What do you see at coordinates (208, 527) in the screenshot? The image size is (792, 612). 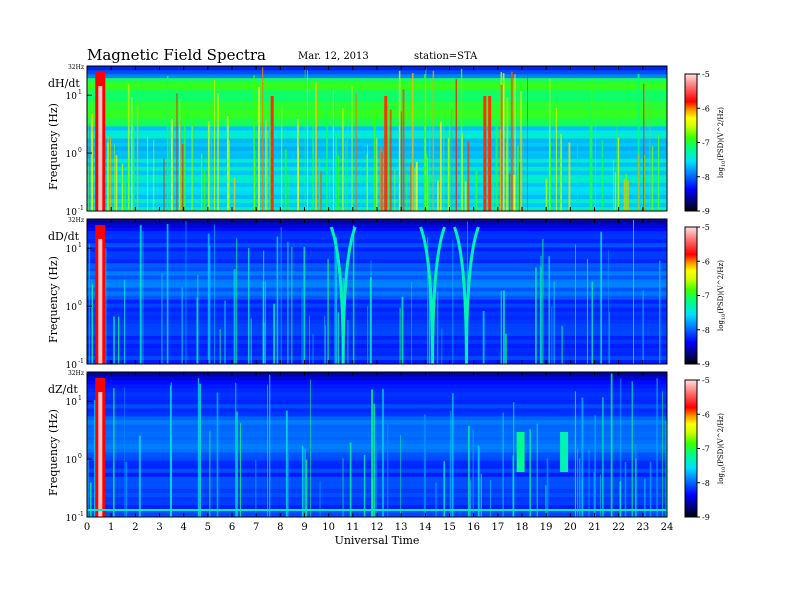 I see `x-tick-label: 5` at bounding box center [208, 527].